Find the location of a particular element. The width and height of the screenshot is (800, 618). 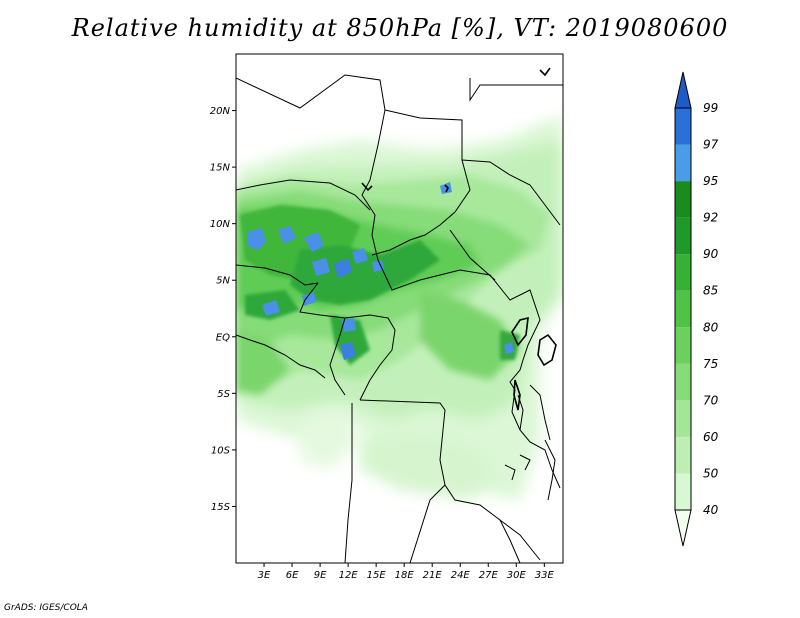

colorbar-label: 90 is located at coordinates (711, 254).